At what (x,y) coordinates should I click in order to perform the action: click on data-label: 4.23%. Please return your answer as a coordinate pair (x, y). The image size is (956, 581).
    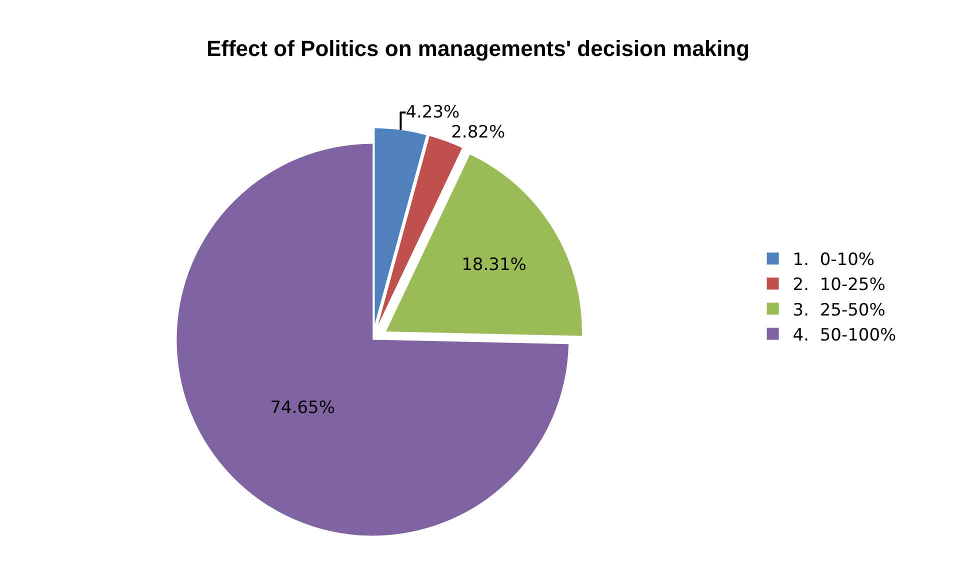
    Looking at the image, I should click on (433, 112).